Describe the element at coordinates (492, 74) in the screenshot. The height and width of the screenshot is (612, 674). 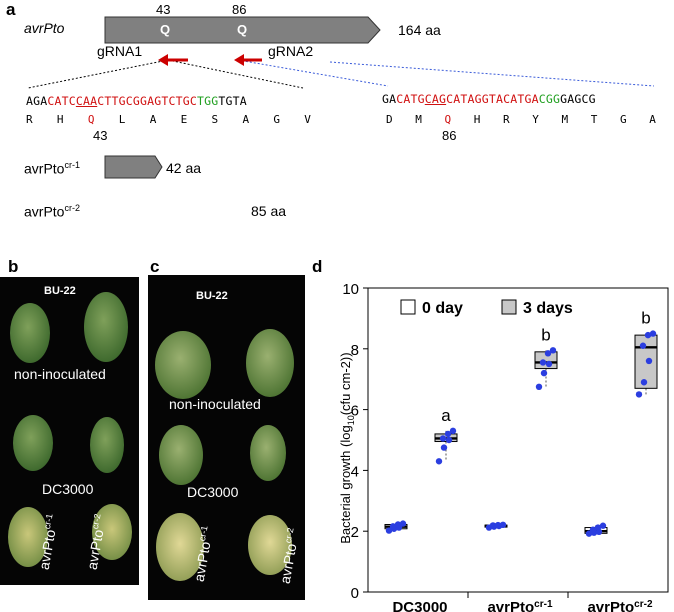
I see `zoom-line-2b` at that location.